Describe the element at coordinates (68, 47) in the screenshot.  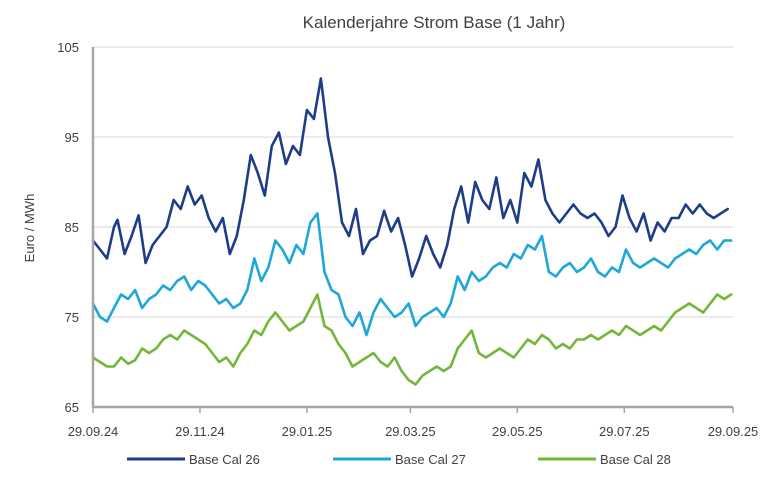
I see `y-tick-label: 105` at that location.